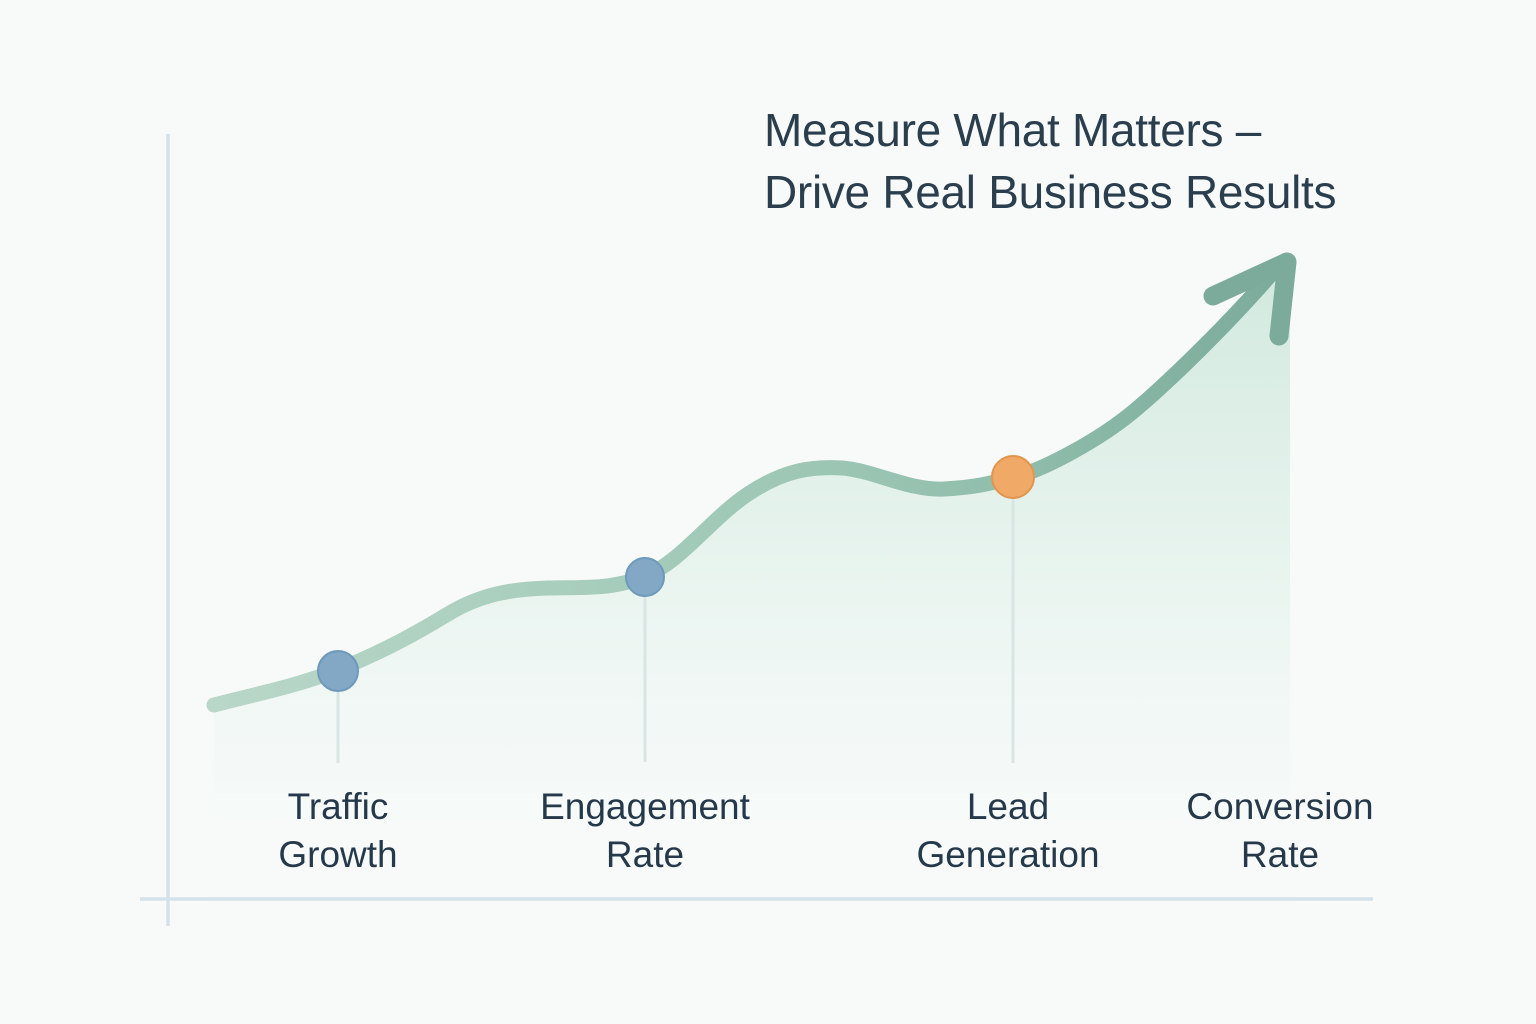 The image size is (1536, 1024). Describe the element at coordinates (1280, 806) in the screenshot. I see `milestone-label-line: Conversion` at that location.